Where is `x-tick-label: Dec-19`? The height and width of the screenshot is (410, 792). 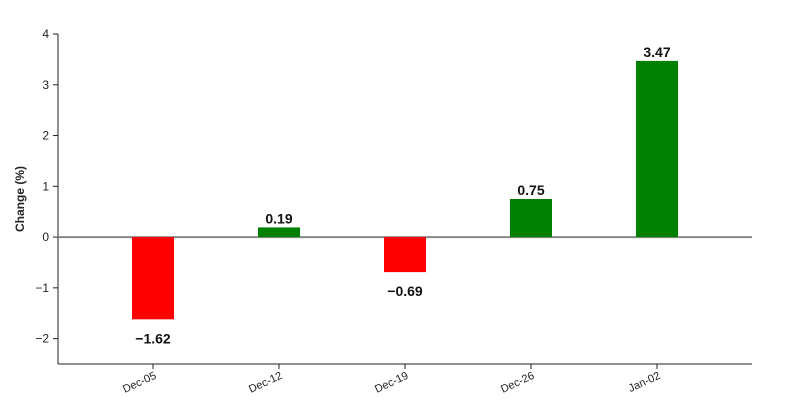
x-tick-label: Dec-19 is located at coordinates (391, 383).